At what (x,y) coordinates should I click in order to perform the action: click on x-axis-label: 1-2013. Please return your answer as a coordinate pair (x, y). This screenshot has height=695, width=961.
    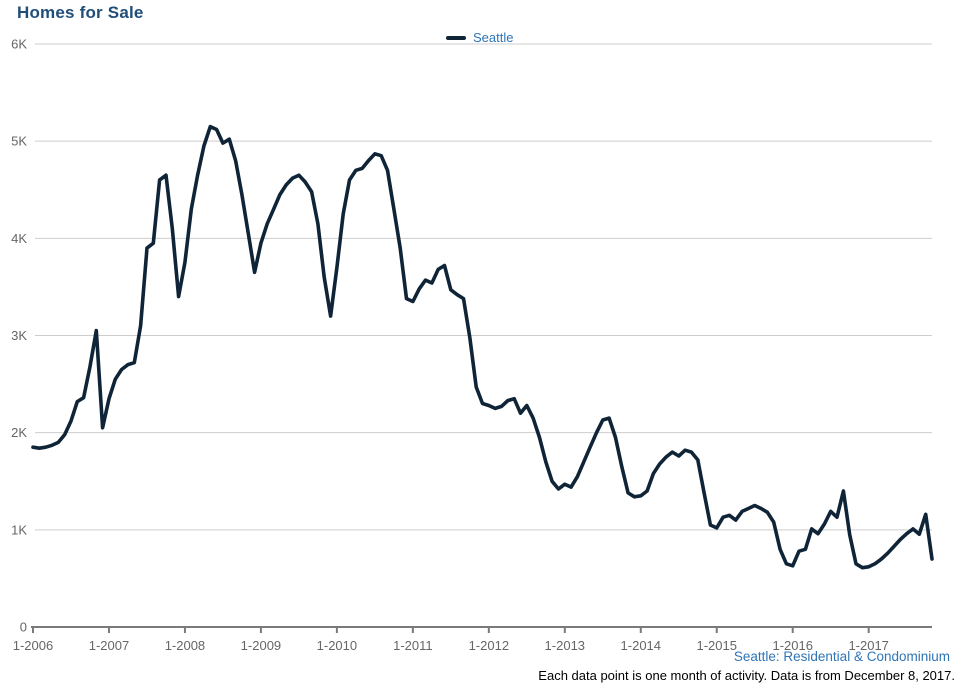
    Looking at the image, I should click on (565, 645).